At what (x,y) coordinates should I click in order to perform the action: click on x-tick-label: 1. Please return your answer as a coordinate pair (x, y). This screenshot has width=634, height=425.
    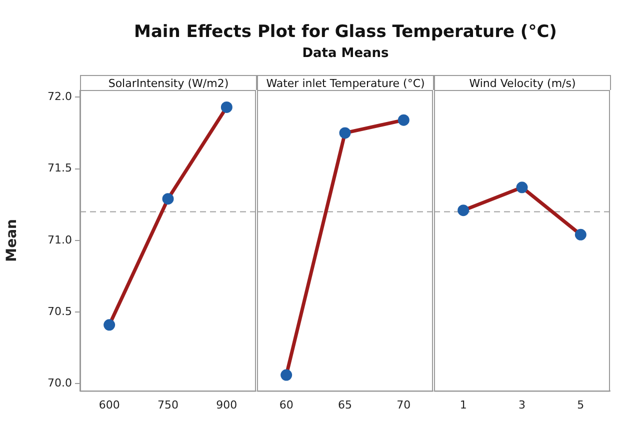
    Looking at the image, I should click on (463, 405).